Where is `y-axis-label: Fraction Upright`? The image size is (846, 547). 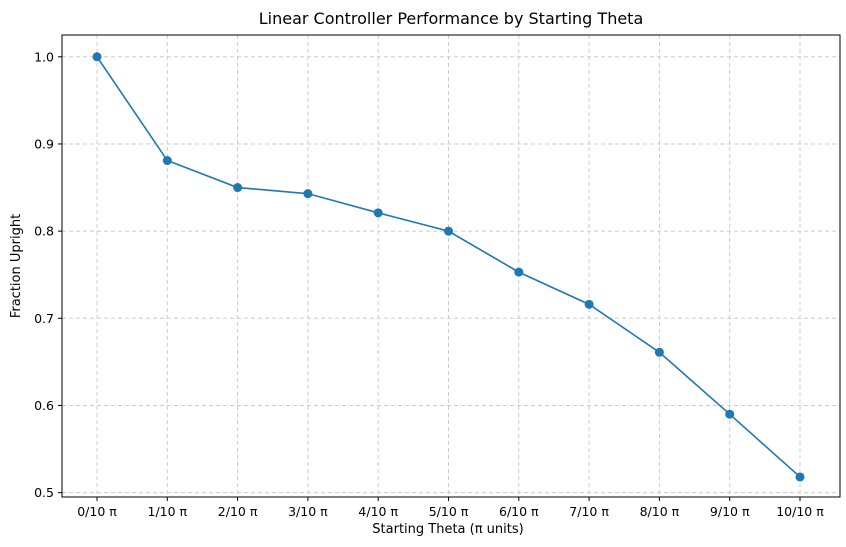 y-axis-label: Fraction Upright is located at coordinates (16, 266).